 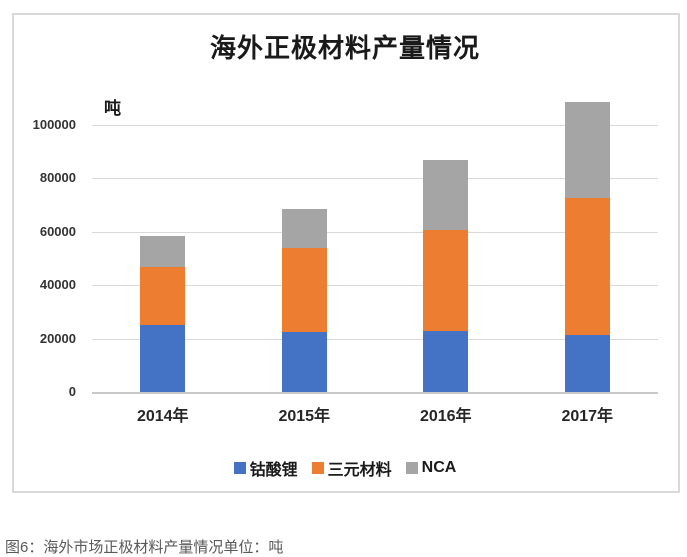 I want to click on legend-item-钴酸锂: 钴酸锂, so click(x=265, y=468).